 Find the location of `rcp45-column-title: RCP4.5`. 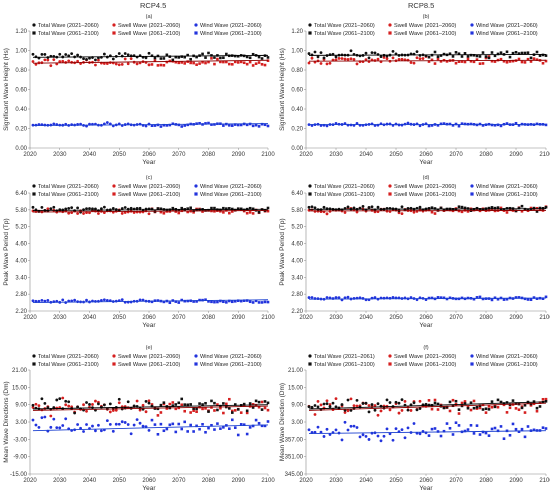

rcp45-column-title: RCP4.5 is located at coordinates (153, 5).